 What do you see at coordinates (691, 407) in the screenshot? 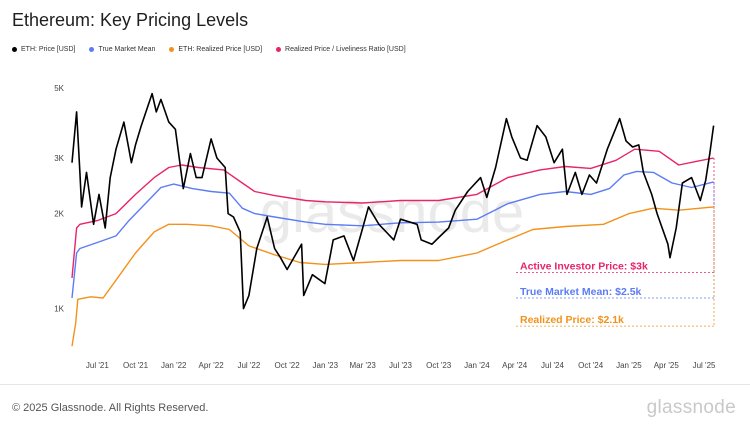
I see `glassnode-logo: glassnode` at bounding box center [691, 407].